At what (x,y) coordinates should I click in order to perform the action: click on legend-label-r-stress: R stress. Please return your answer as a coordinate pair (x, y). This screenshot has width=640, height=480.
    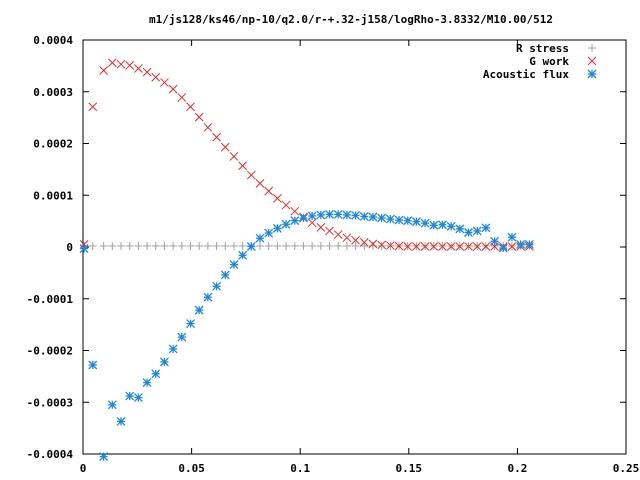
    Looking at the image, I should click on (542, 48).